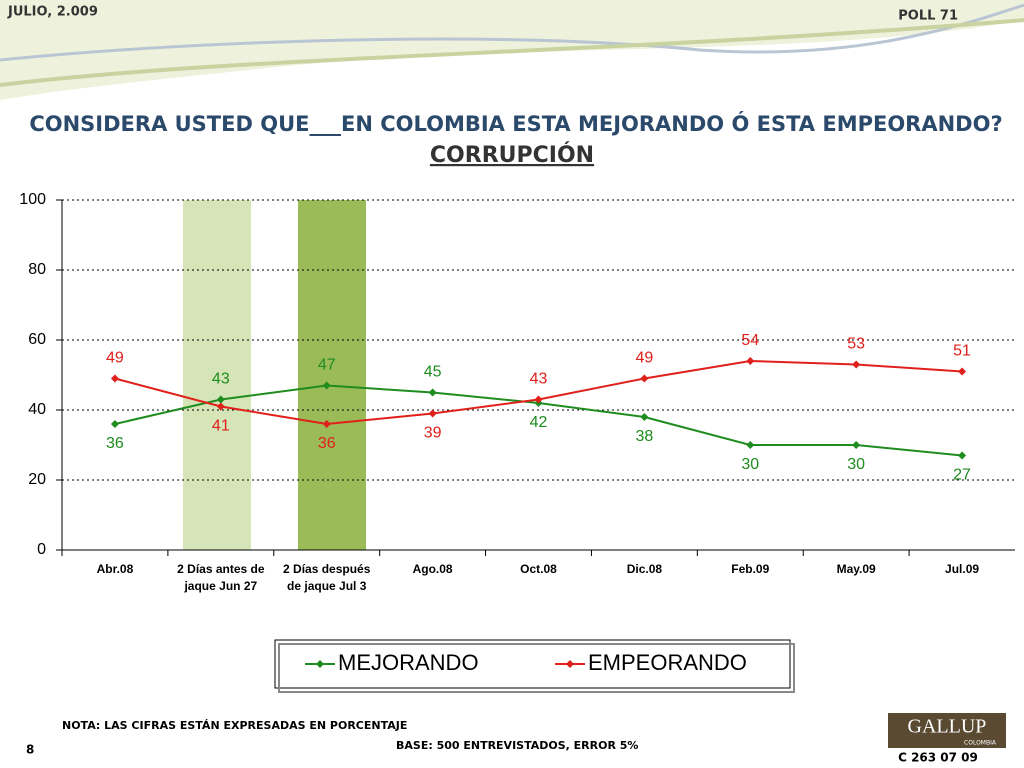 The width and height of the screenshot is (1024, 768). I want to click on y-tick-label: 20, so click(37, 479).